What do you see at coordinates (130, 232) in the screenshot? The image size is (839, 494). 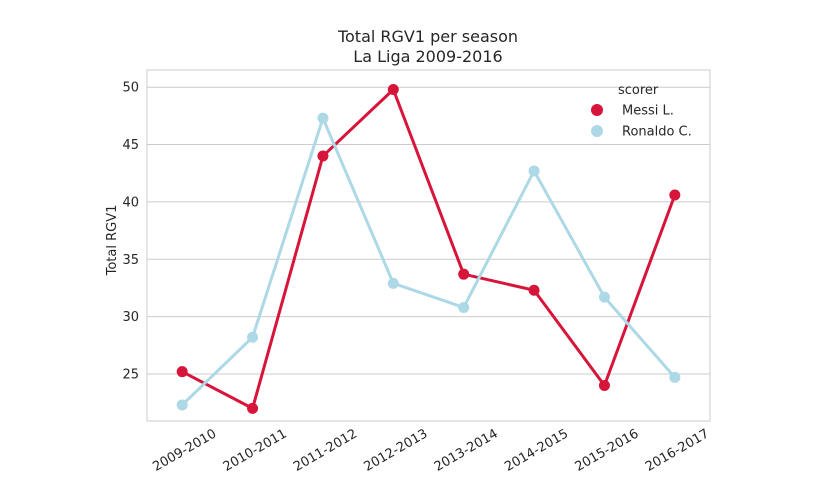 I see `y-tick-labels: 25 30 35 40 45 50` at bounding box center [130, 232].